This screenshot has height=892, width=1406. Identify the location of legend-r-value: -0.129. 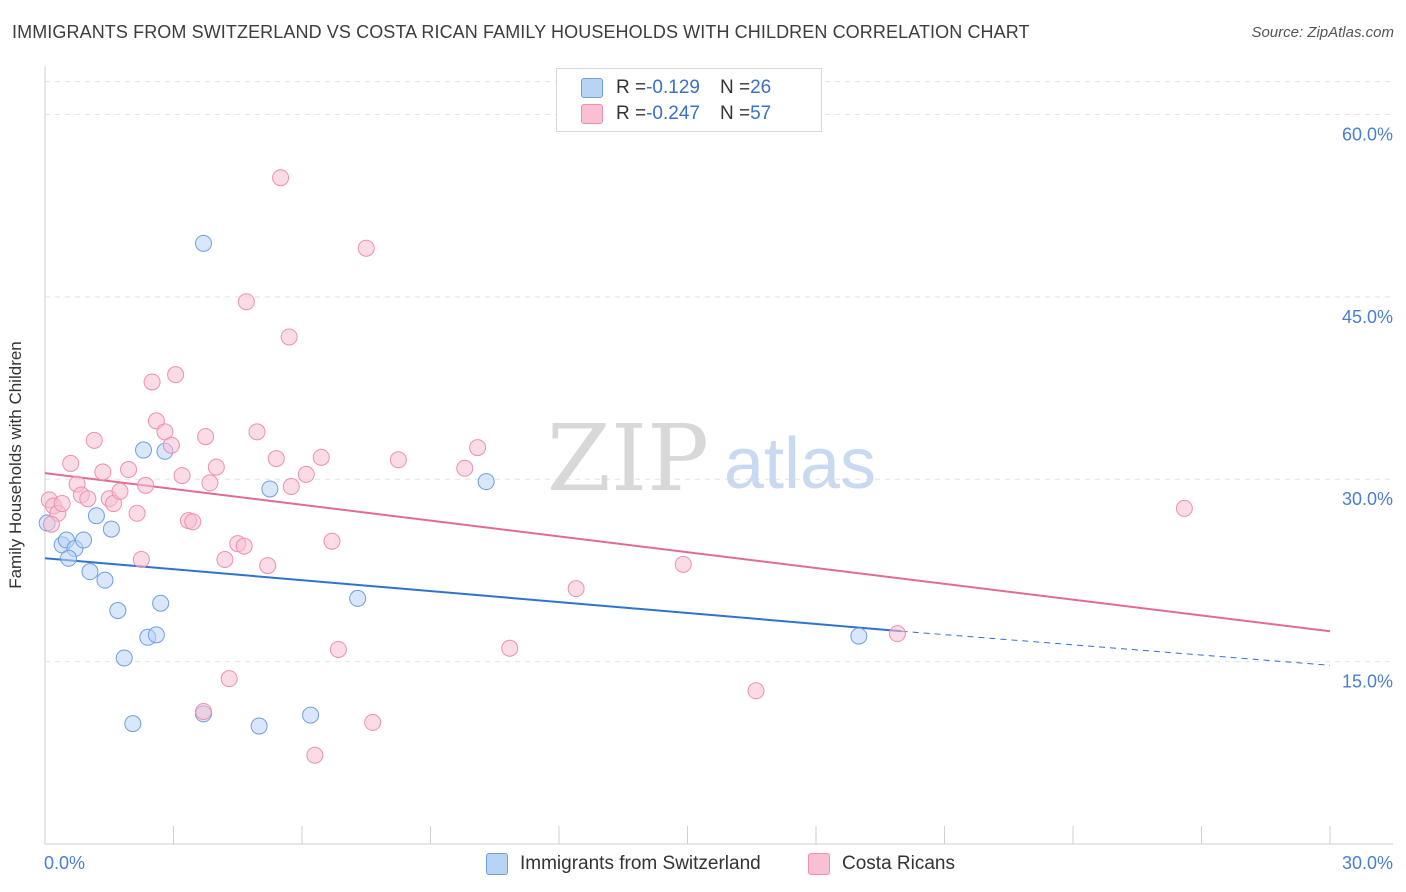
(673, 87).